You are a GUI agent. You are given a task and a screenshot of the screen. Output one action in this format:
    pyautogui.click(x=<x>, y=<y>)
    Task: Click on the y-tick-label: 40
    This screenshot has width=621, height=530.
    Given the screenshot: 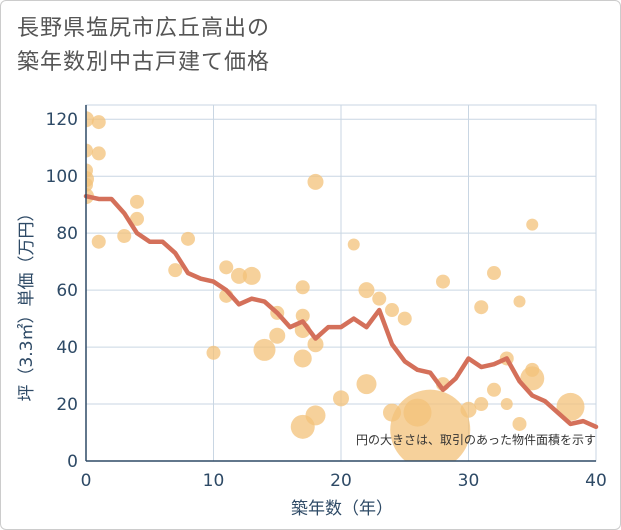 What is the action you would take?
    pyautogui.click(x=67, y=348)
    